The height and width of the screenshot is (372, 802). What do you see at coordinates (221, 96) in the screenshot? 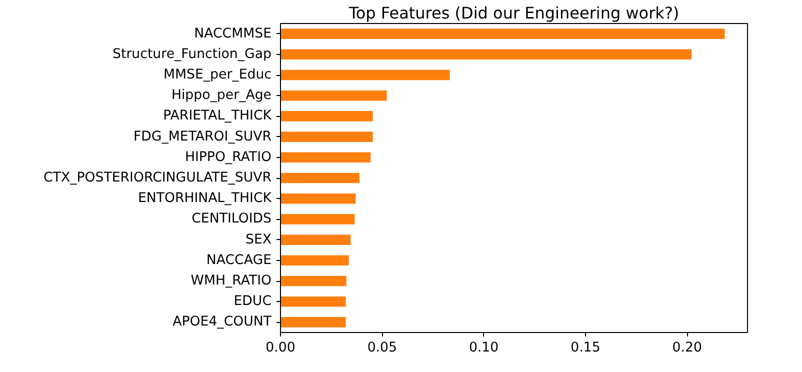
I see `y-tick-label: Hippo_per_Age` at bounding box center [221, 96].